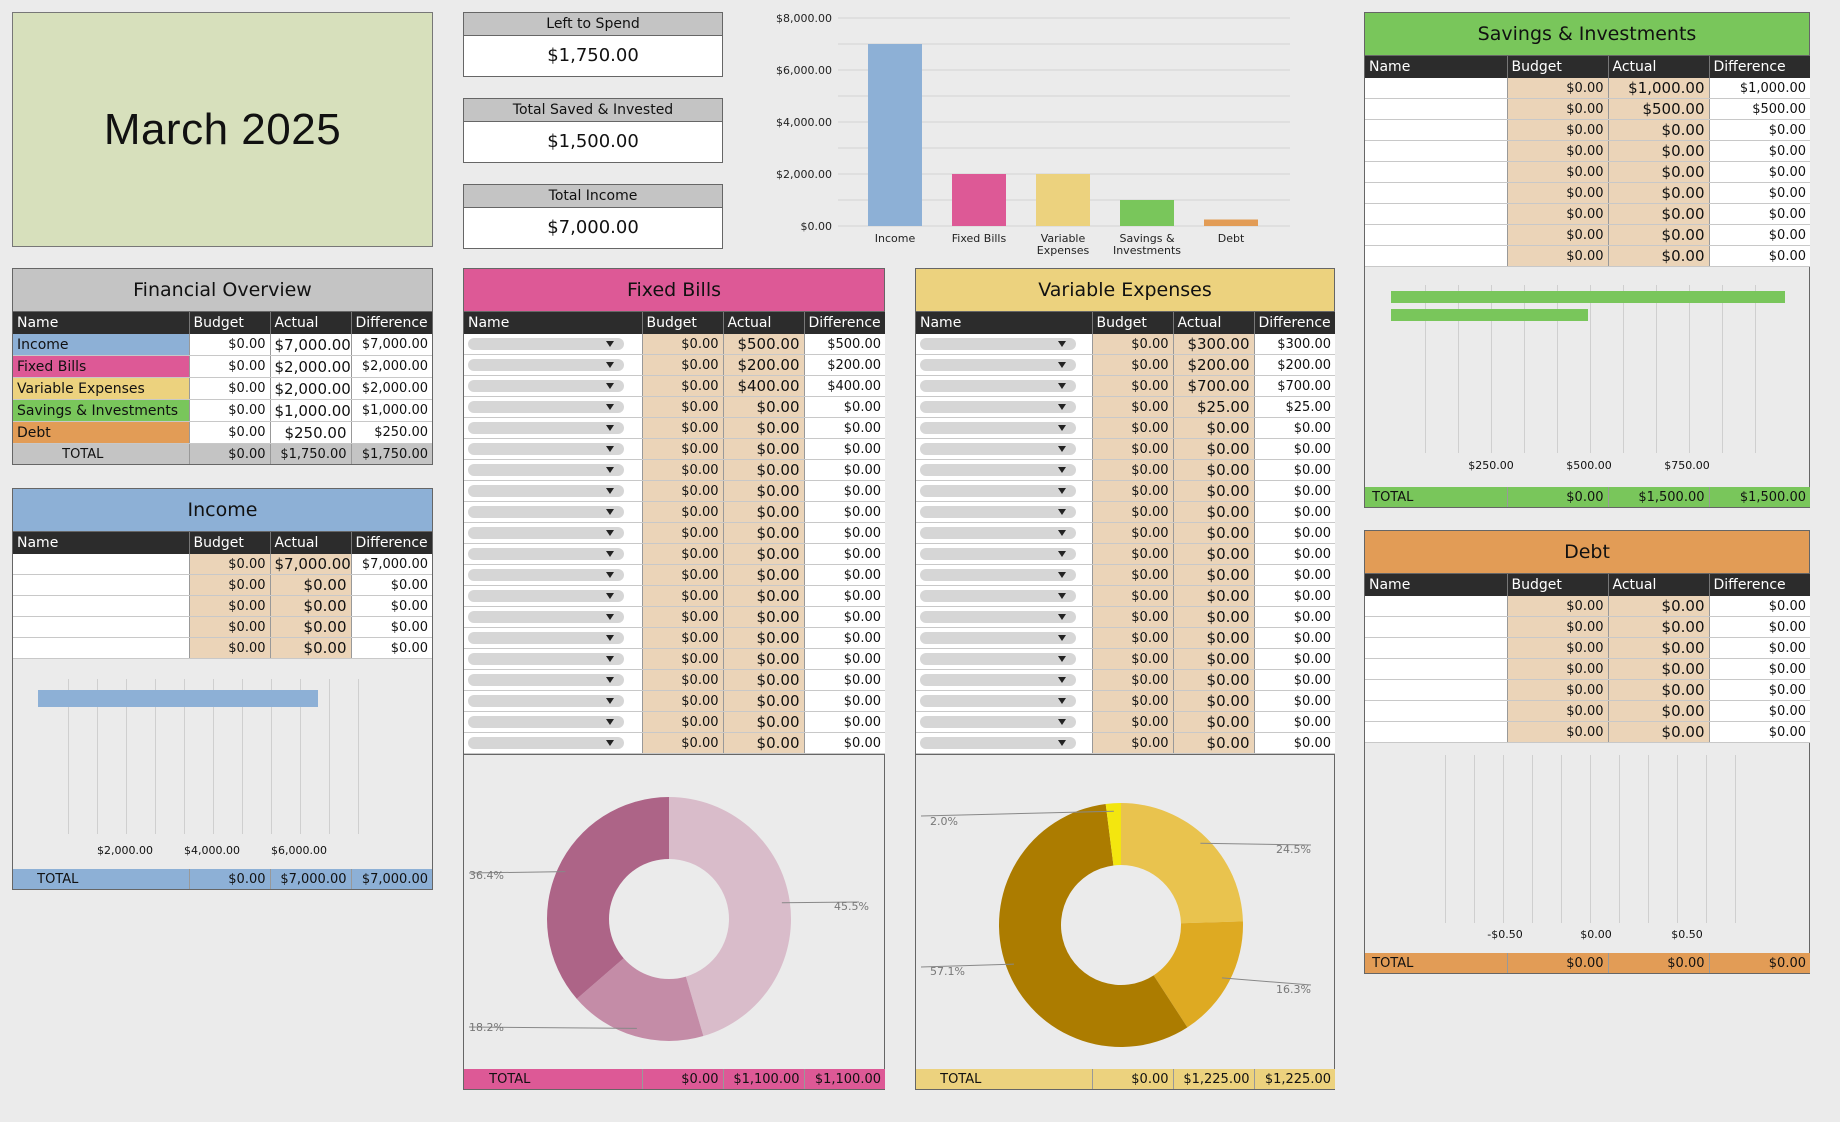 This screenshot has width=1840, height=1122. What do you see at coordinates (1658, 88) in the screenshot?
I see `actual-cell: $1,000.00` at bounding box center [1658, 88].